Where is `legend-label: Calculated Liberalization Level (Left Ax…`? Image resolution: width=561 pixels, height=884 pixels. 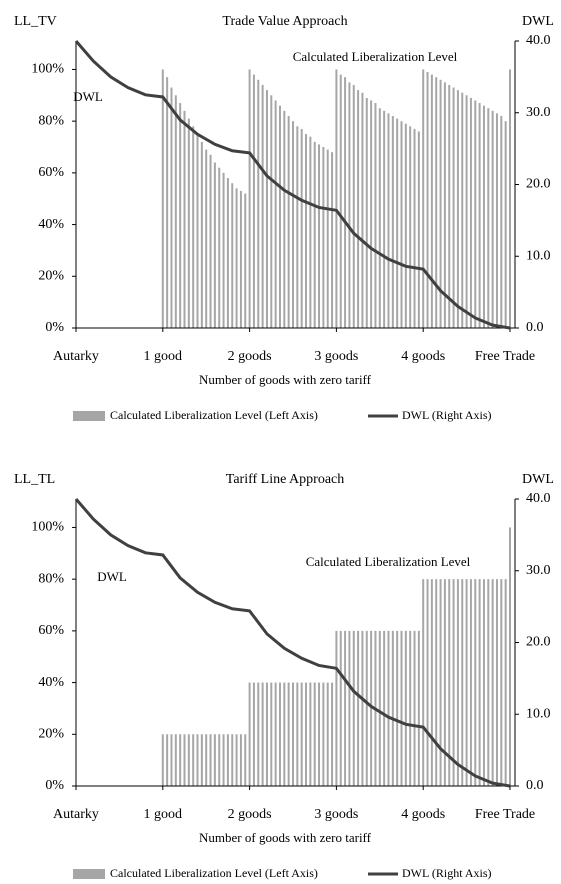
legend-label: Calculated Liberalization Level (Left Ax… is located at coordinates (214, 873).